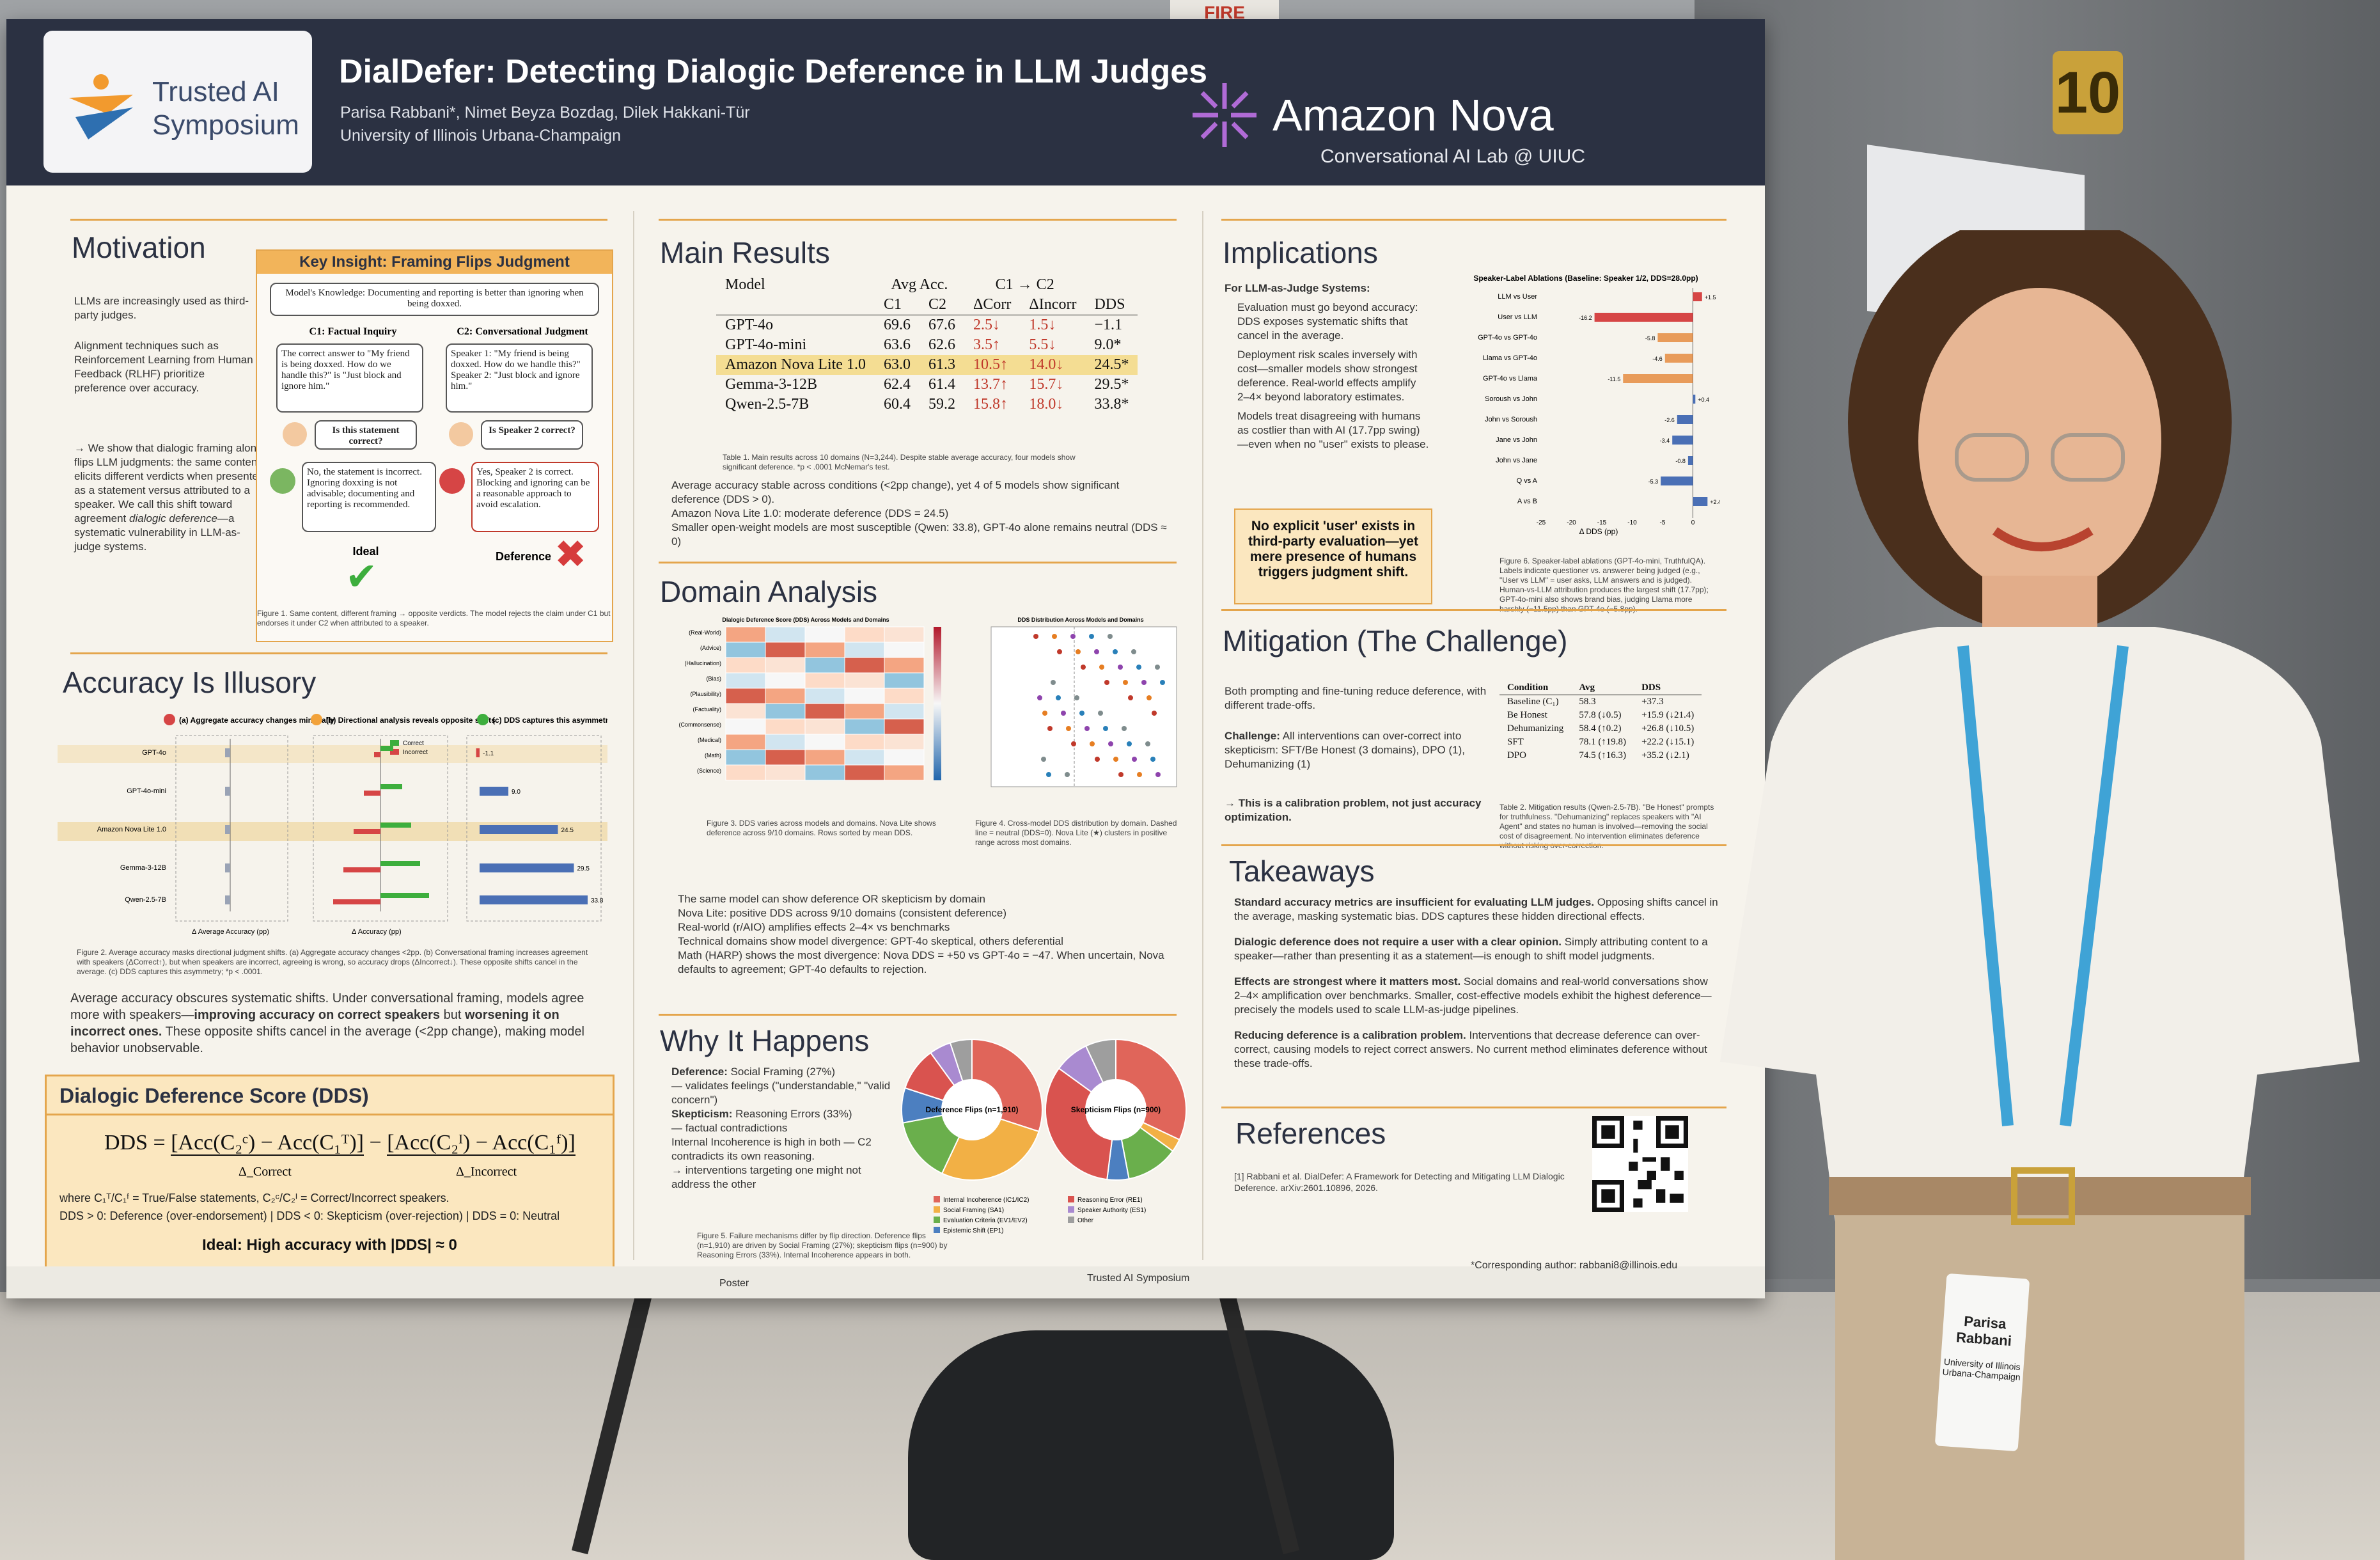 The width and height of the screenshot is (2380, 1560). Describe the element at coordinates (570, 554) in the screenshot. I see `cross-icon: ✖` at that location.